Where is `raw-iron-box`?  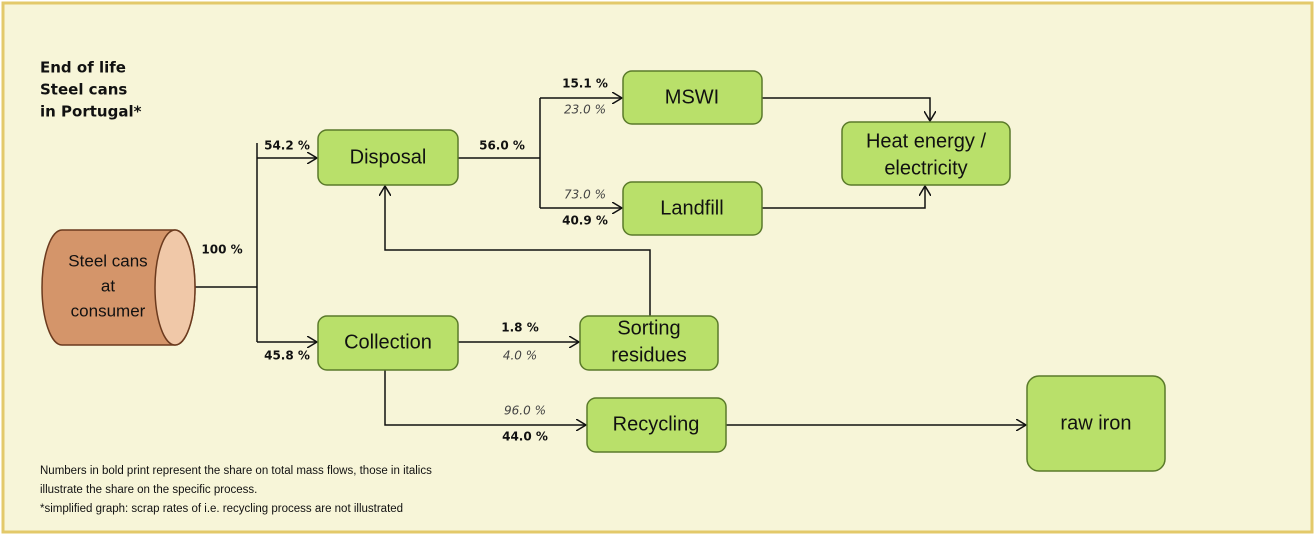
raw-iron-box is located at coordinates (1096, 423).